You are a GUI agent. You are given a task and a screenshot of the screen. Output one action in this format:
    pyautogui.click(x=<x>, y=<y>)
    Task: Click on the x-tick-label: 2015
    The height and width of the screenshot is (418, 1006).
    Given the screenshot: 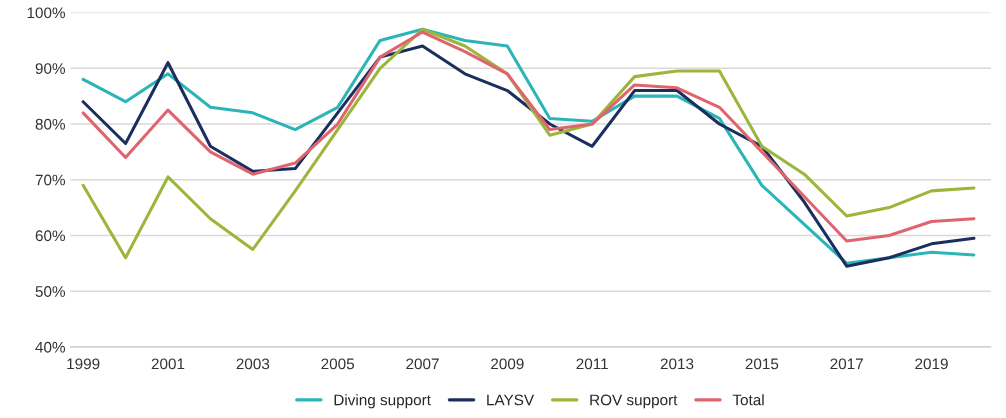 What is the action you would take?
    pyautogui.click(x=762, y=364)
    